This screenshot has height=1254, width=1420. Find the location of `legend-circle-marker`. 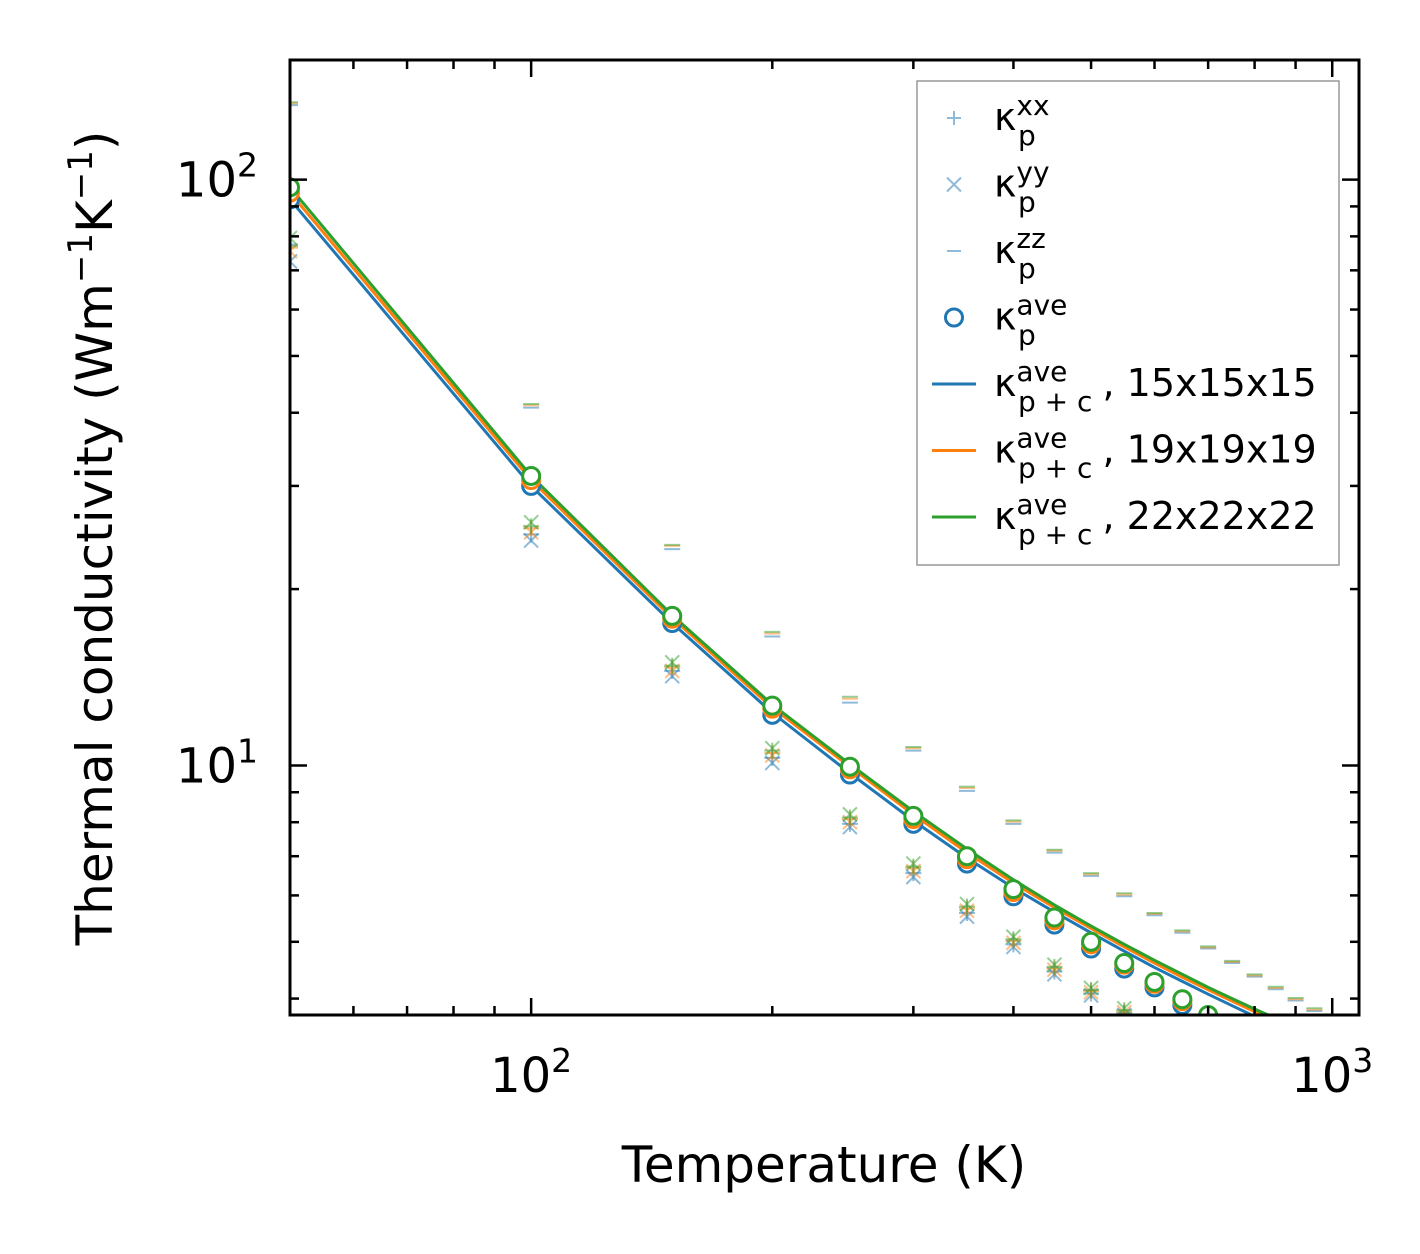

legend-circle-marker is located at coordinates (954, 317).